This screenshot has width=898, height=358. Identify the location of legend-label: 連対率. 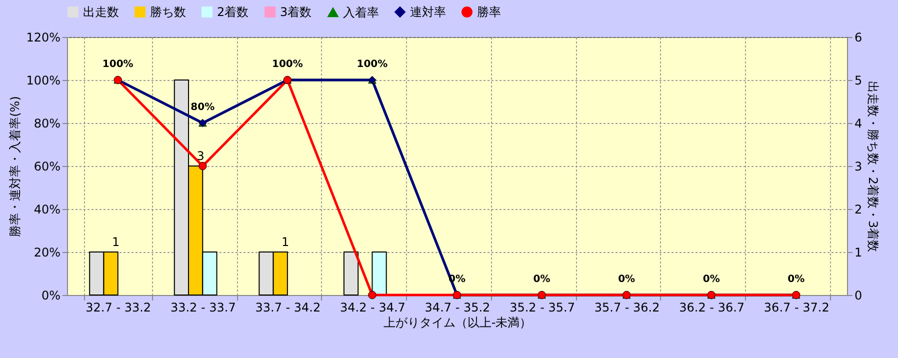
(428, 12).